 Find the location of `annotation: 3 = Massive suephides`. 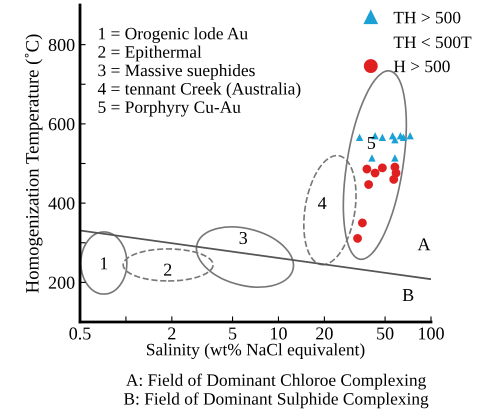

annotation: 3 = Massive suephides is located at coordinates (176, 72).